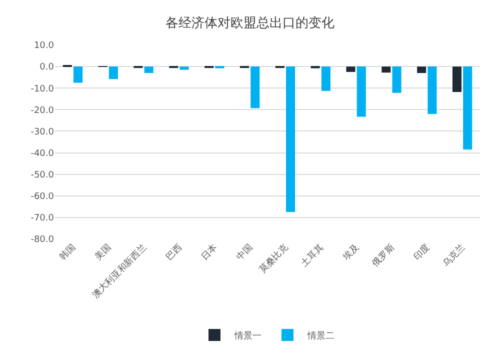 The width and height of the screenshot is (500, 362). I want to click on x-tick-label: 莫桑比克, so click(274, 259).